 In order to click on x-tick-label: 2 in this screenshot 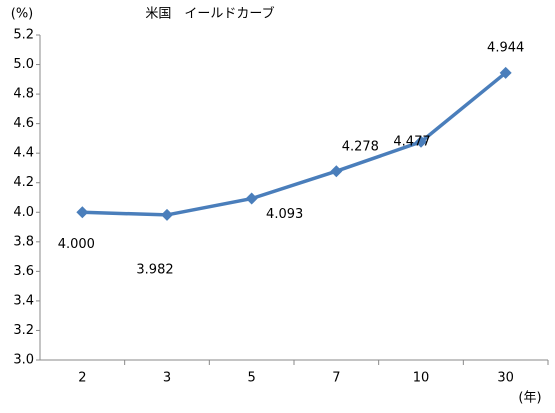, I will do `click(82, 378)`.